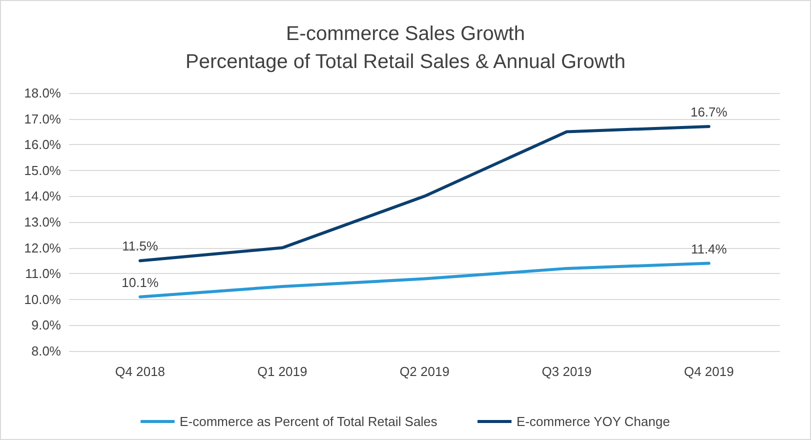  I want to click on y-tick-label: 17.0%, so click(43, 118).